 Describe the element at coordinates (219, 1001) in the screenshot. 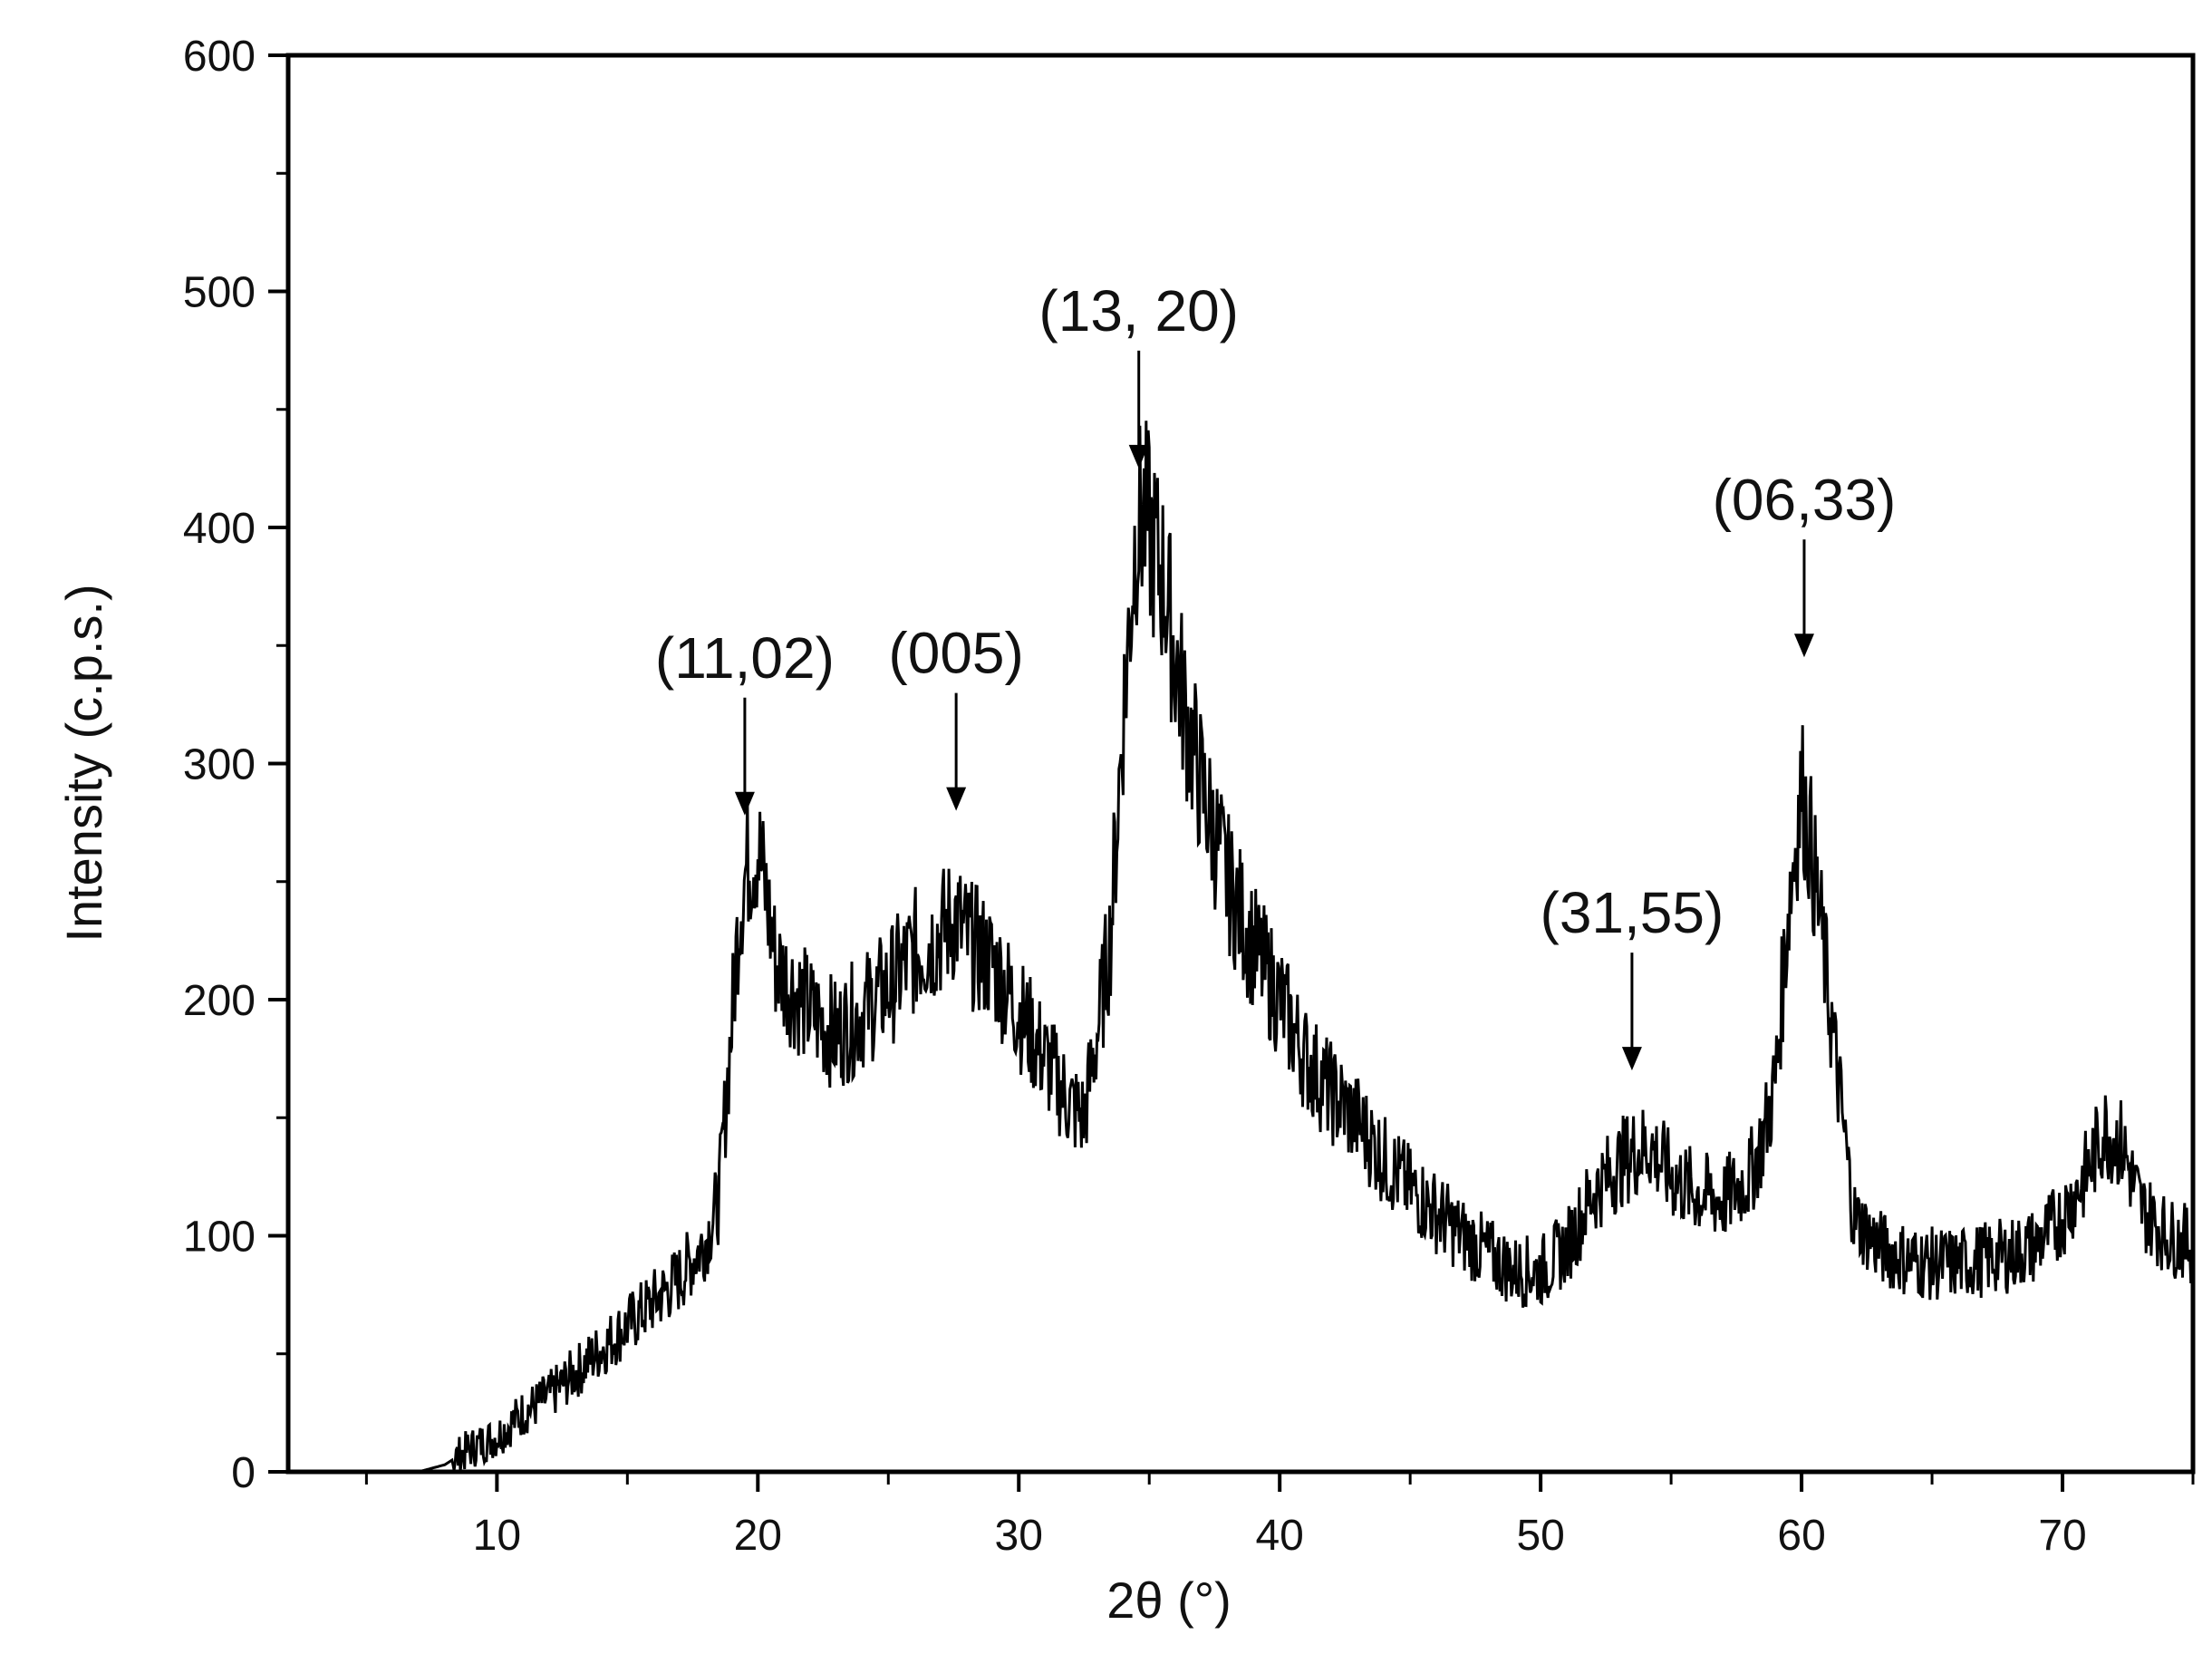

I see `y-tick-label-200: 200` at that location.